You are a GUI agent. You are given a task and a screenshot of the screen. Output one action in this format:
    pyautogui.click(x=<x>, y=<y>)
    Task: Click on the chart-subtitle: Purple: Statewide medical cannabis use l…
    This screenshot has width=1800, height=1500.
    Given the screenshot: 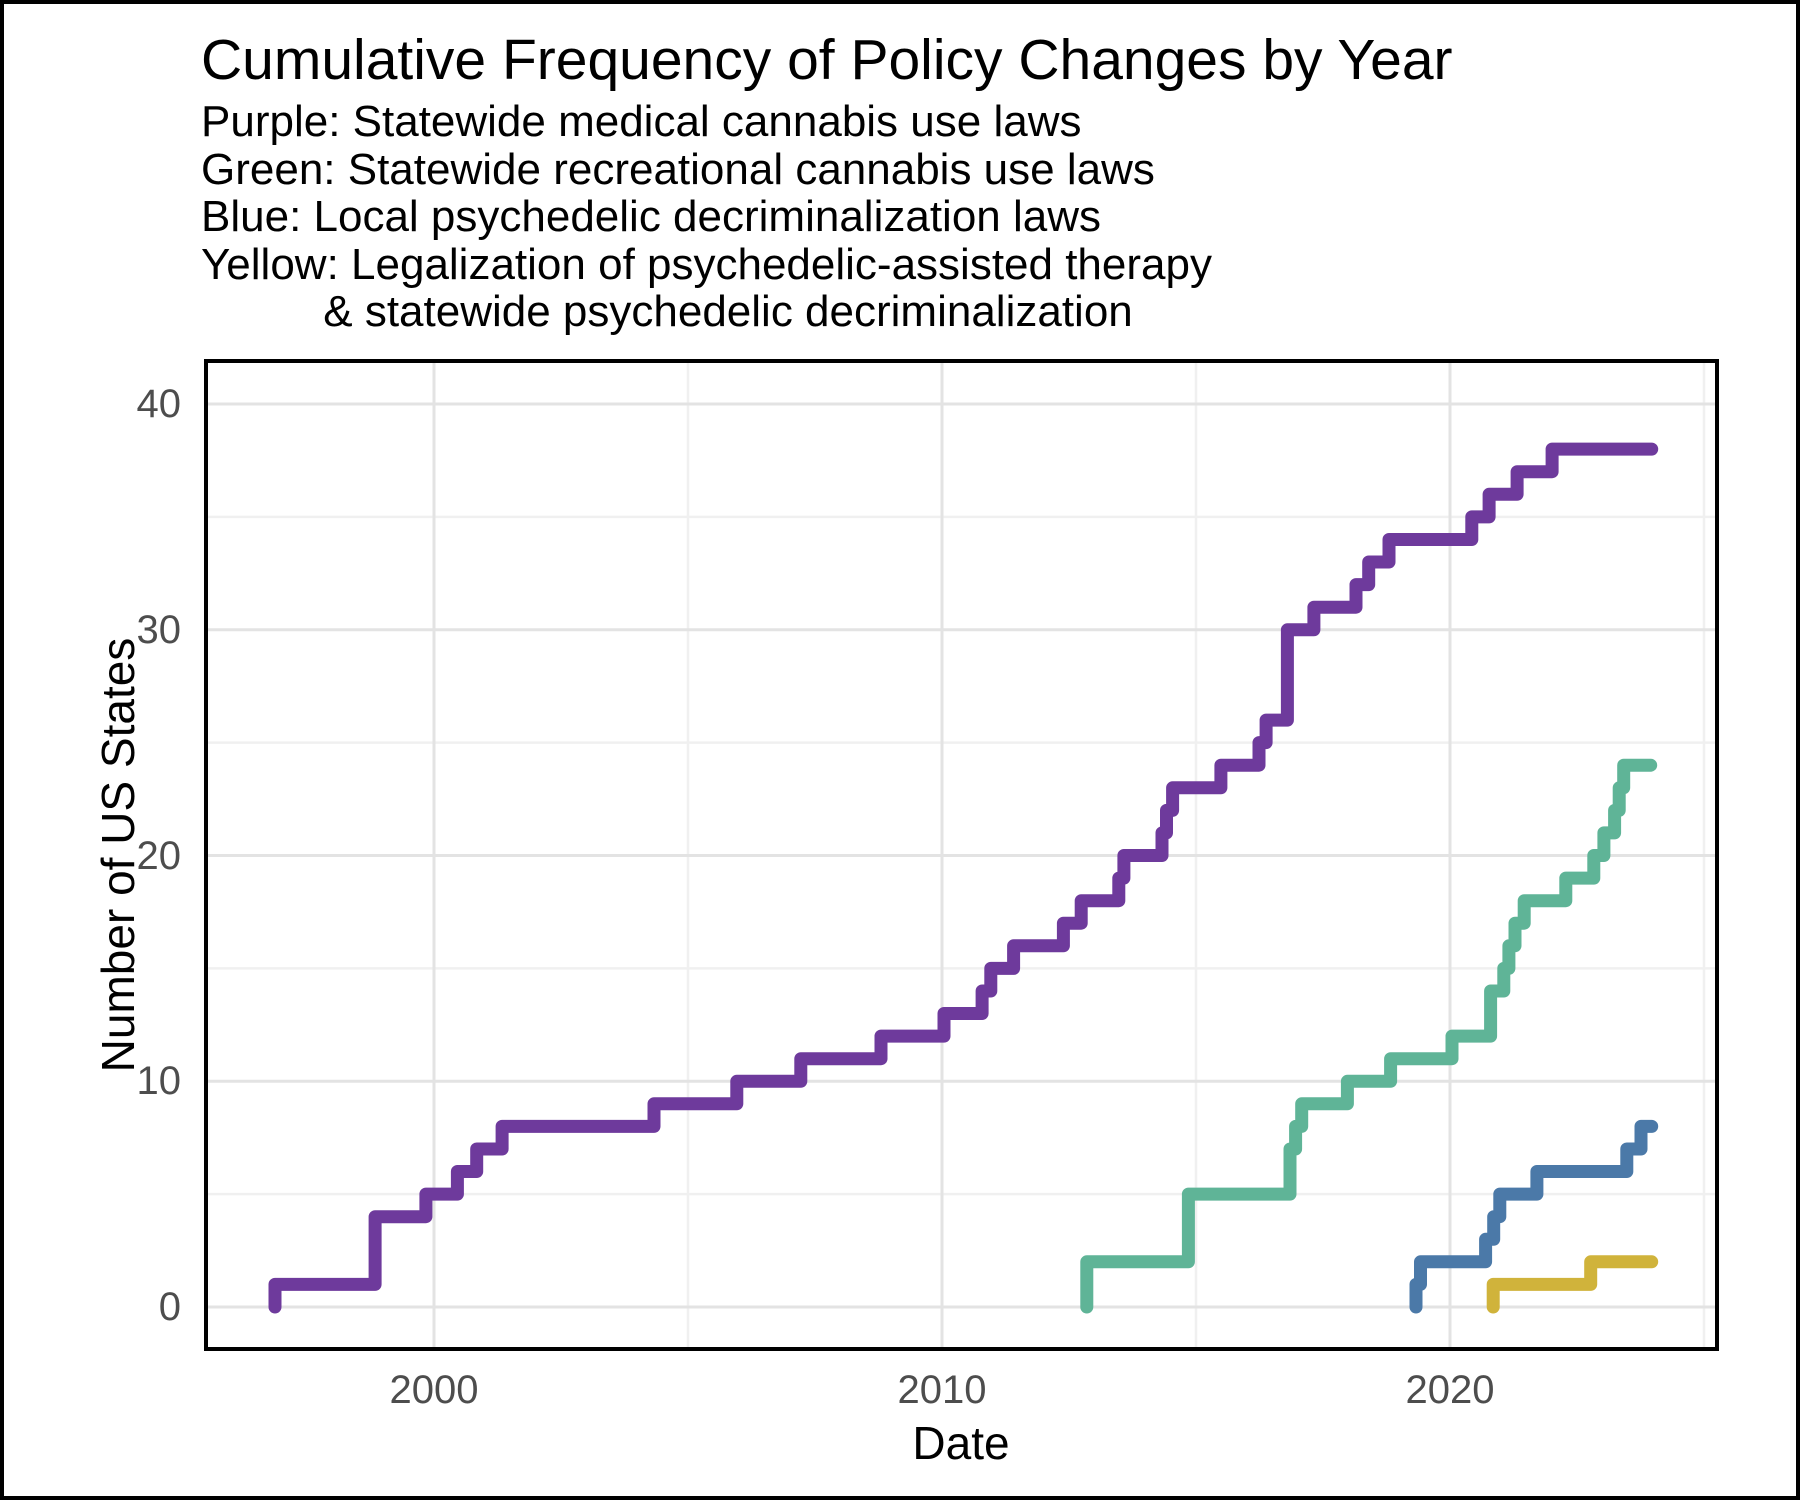 What is the action you would take?
    pyautogui.click(x=706, y=217)
    